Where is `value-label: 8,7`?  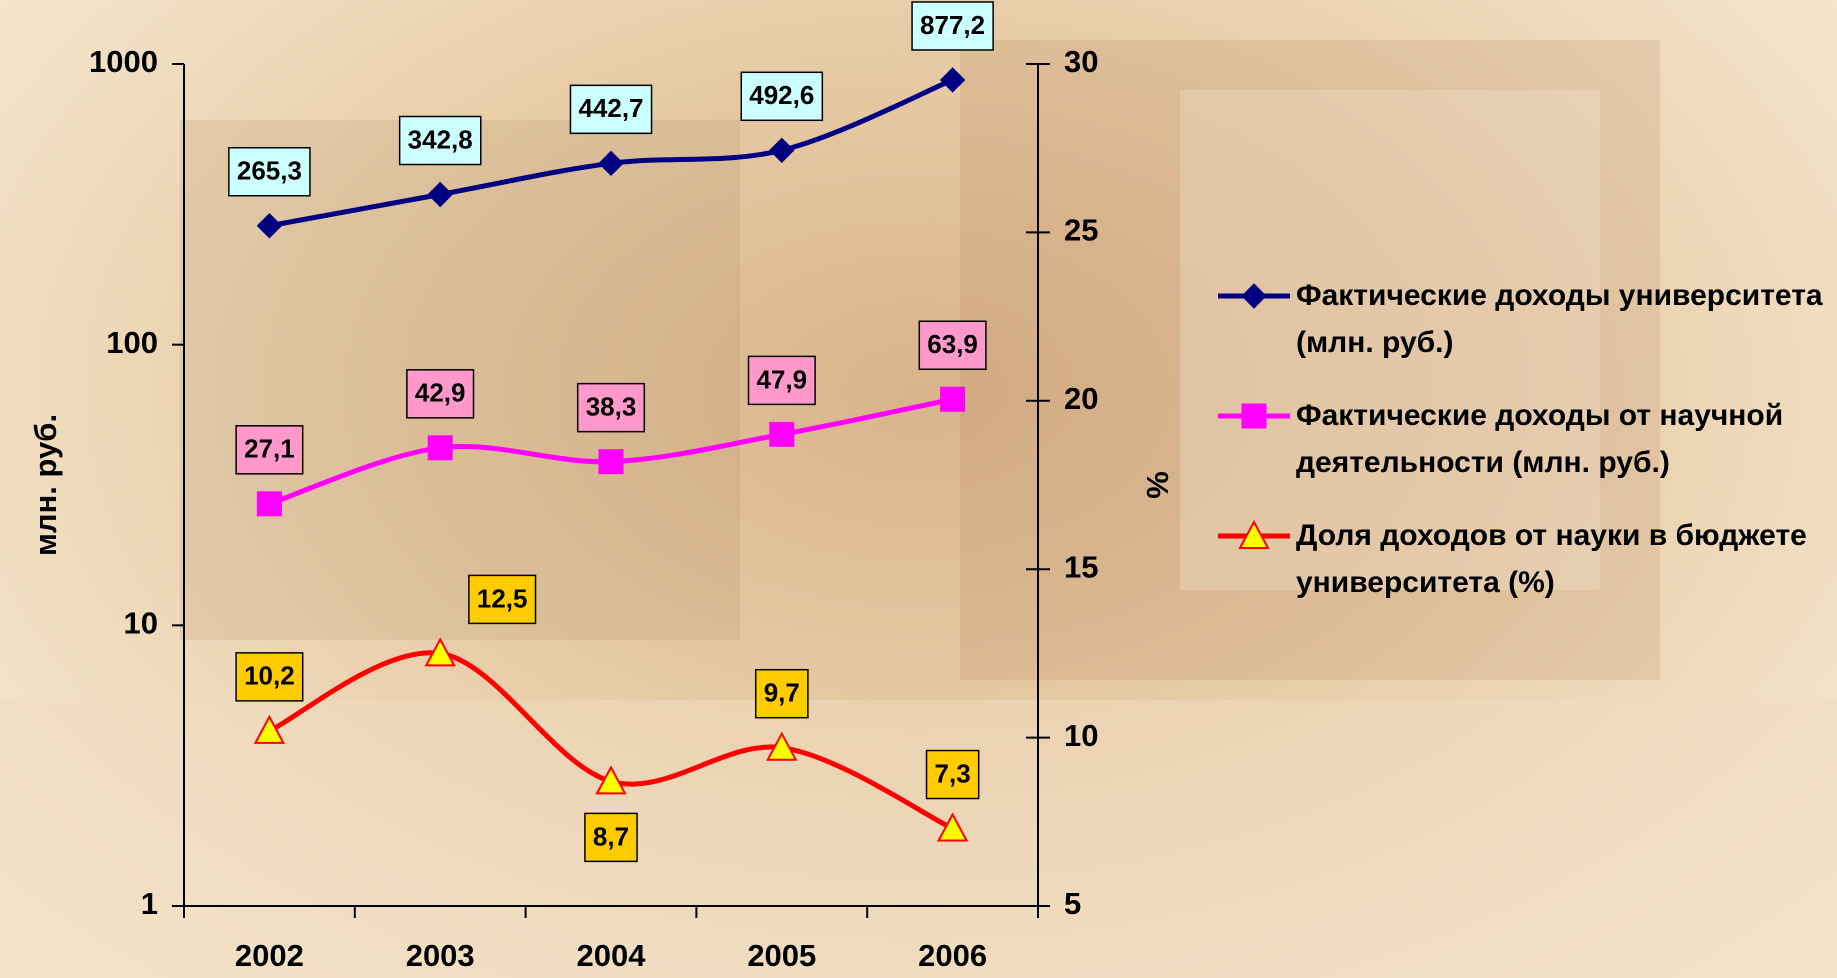
value-label: 8,7 is located at coordinates (611, 836).